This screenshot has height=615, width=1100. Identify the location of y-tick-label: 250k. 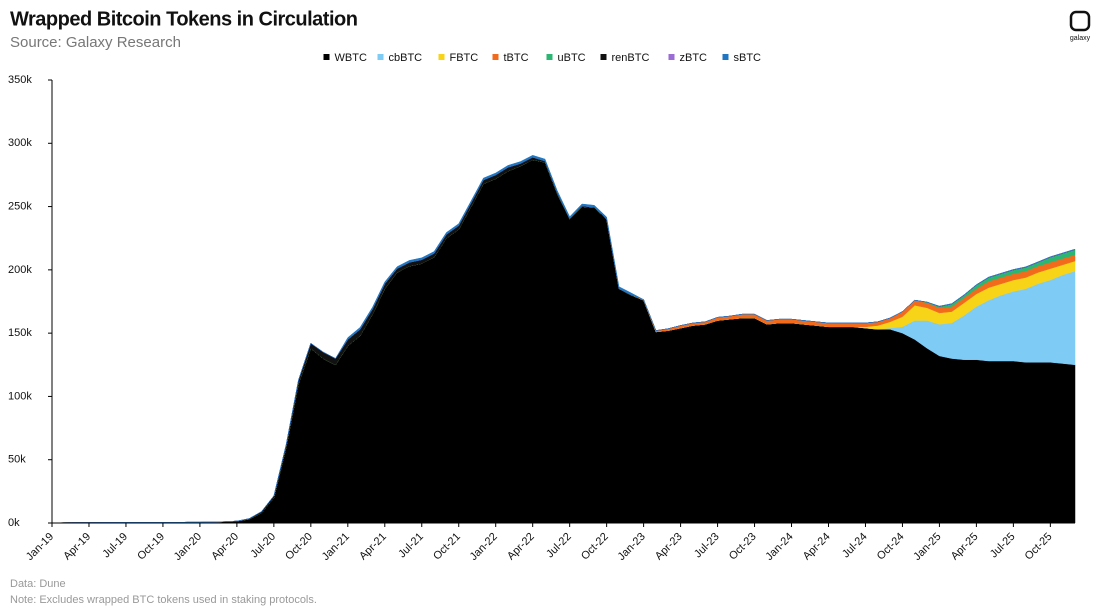
(20, 206).